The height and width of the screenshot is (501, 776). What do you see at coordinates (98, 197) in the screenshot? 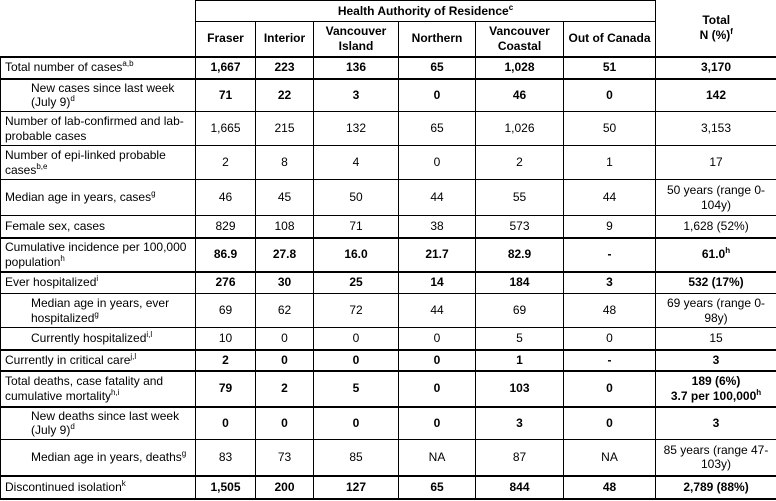
I see `row-label: Median age in years, casesg` at bounding box center [98, 197].